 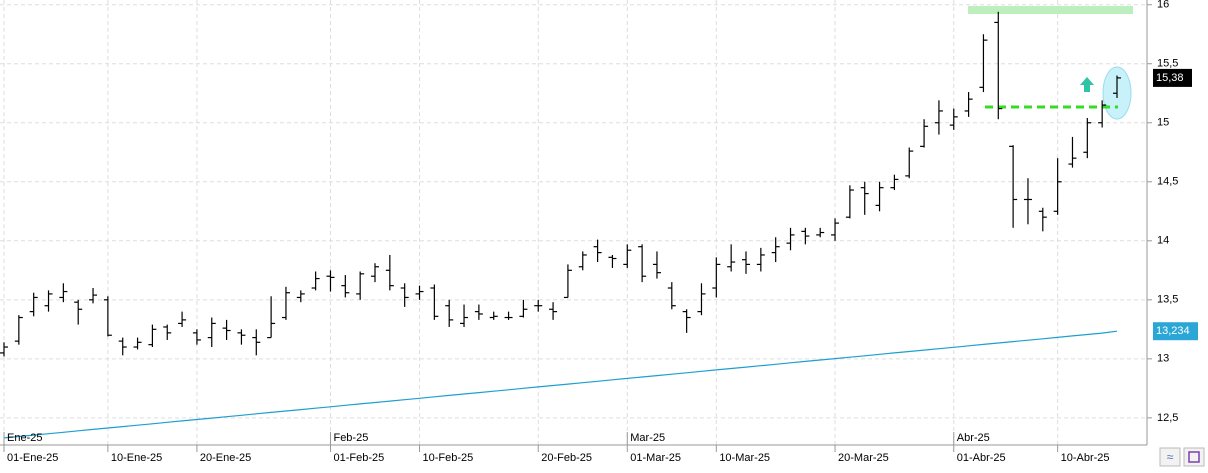 I want to click on month-label: Feb-25, so click(x=350, y=438).